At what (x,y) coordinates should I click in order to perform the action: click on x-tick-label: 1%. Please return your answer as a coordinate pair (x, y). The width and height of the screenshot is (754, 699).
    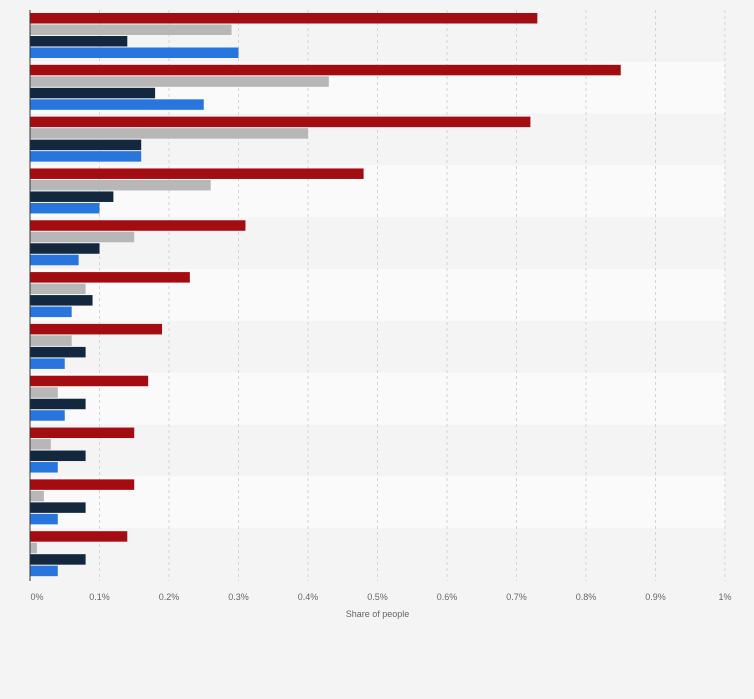
    Looking at the image, I should click on (724, 597).